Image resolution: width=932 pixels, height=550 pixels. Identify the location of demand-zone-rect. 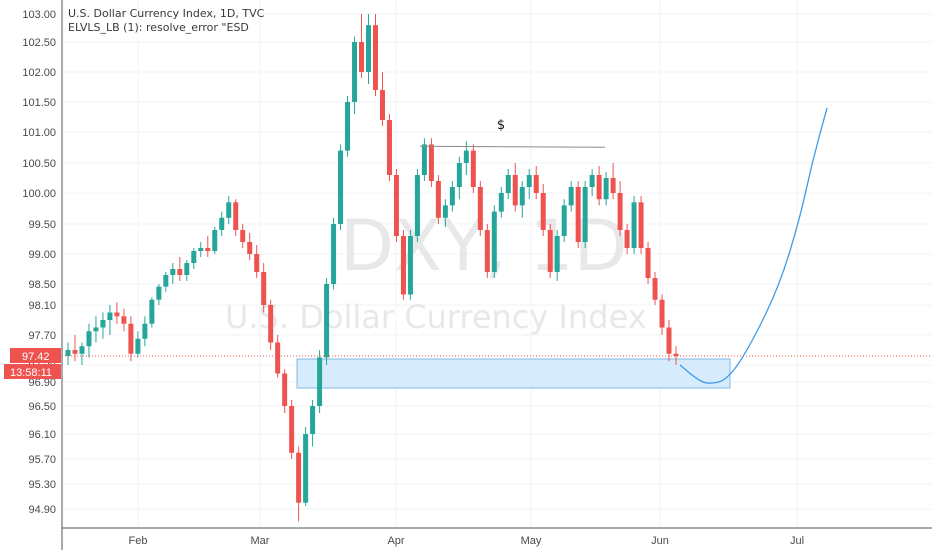
(513, 373).